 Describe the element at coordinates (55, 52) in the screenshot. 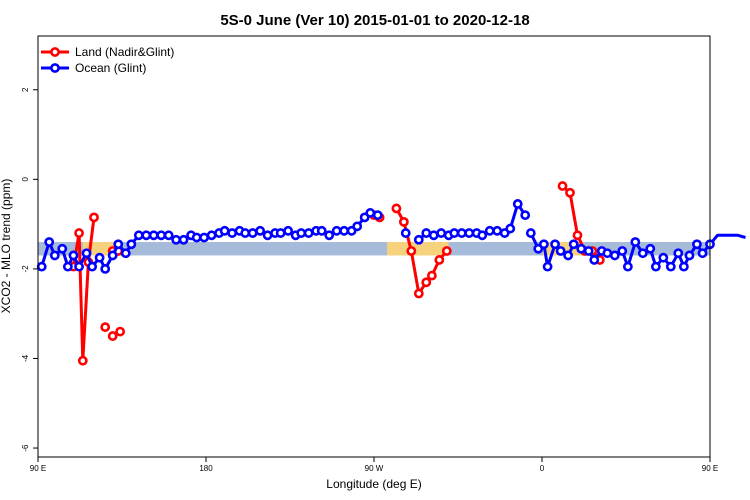

I see `land-legend-marker` at that location.